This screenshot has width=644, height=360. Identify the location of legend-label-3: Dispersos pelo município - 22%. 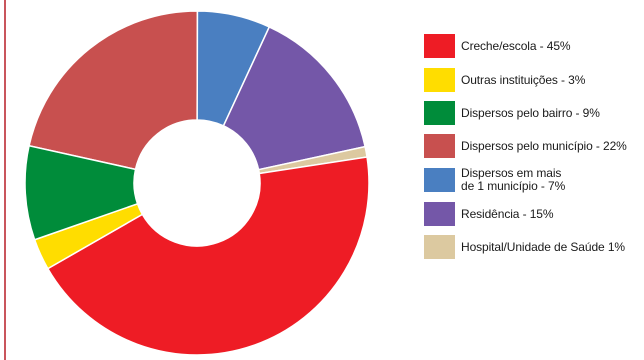
(544, 145).